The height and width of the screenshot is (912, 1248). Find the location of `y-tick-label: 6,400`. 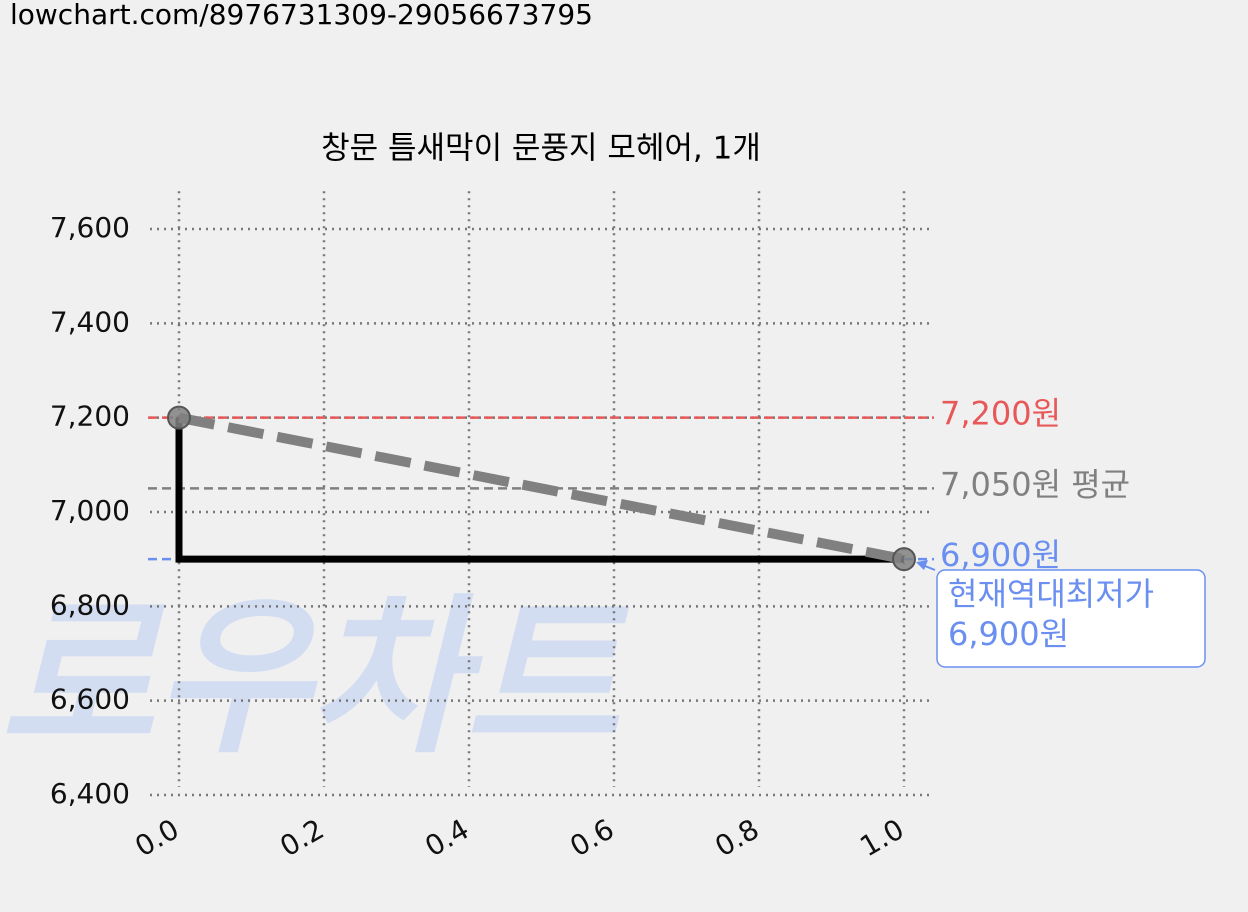

y-tick-label: 6,400 is located at coordinates (90, 793).